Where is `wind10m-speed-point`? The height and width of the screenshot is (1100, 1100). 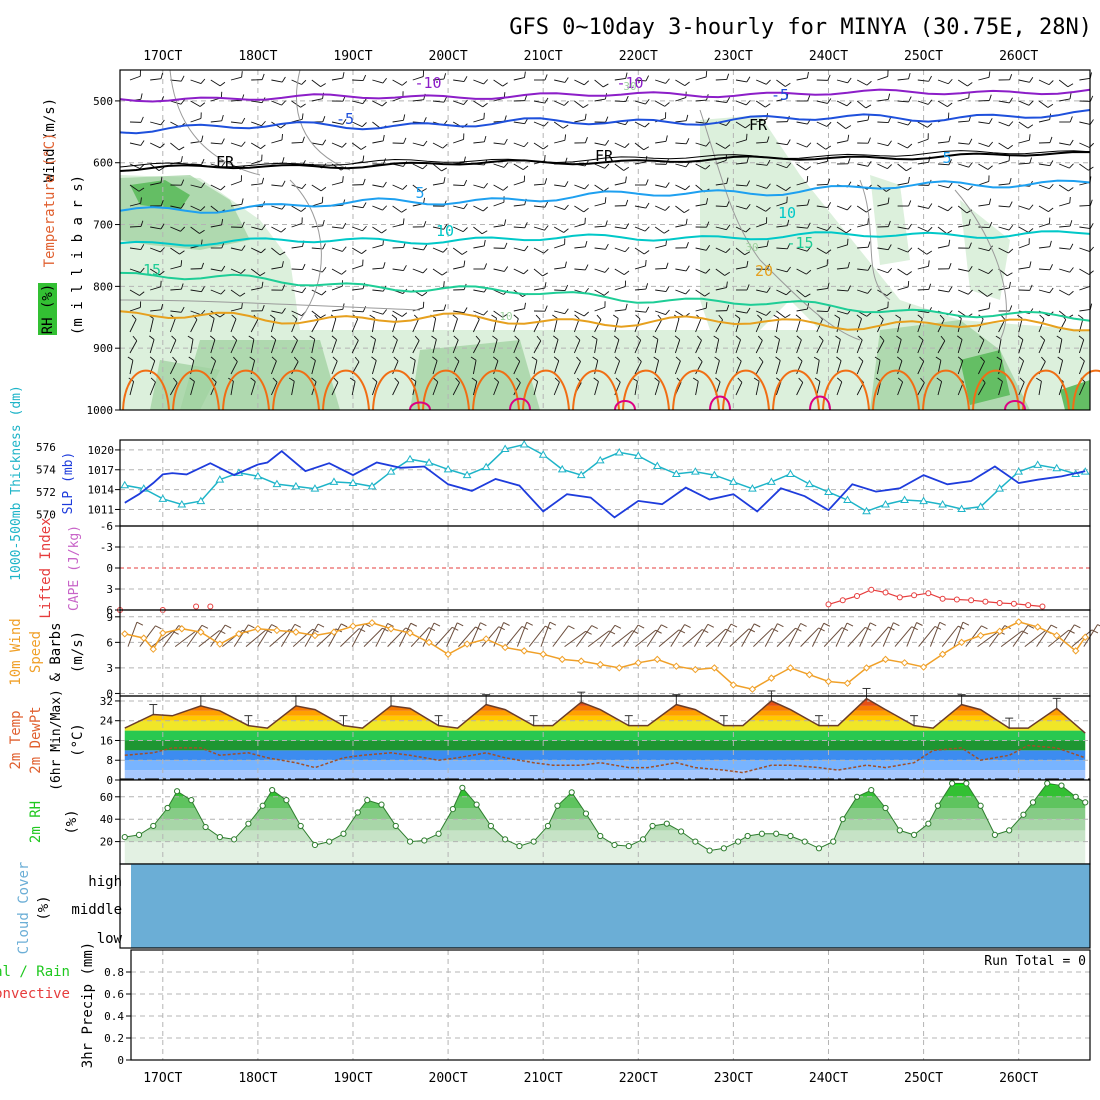
wind10m-speed-point is located at coordinates (809, 675).